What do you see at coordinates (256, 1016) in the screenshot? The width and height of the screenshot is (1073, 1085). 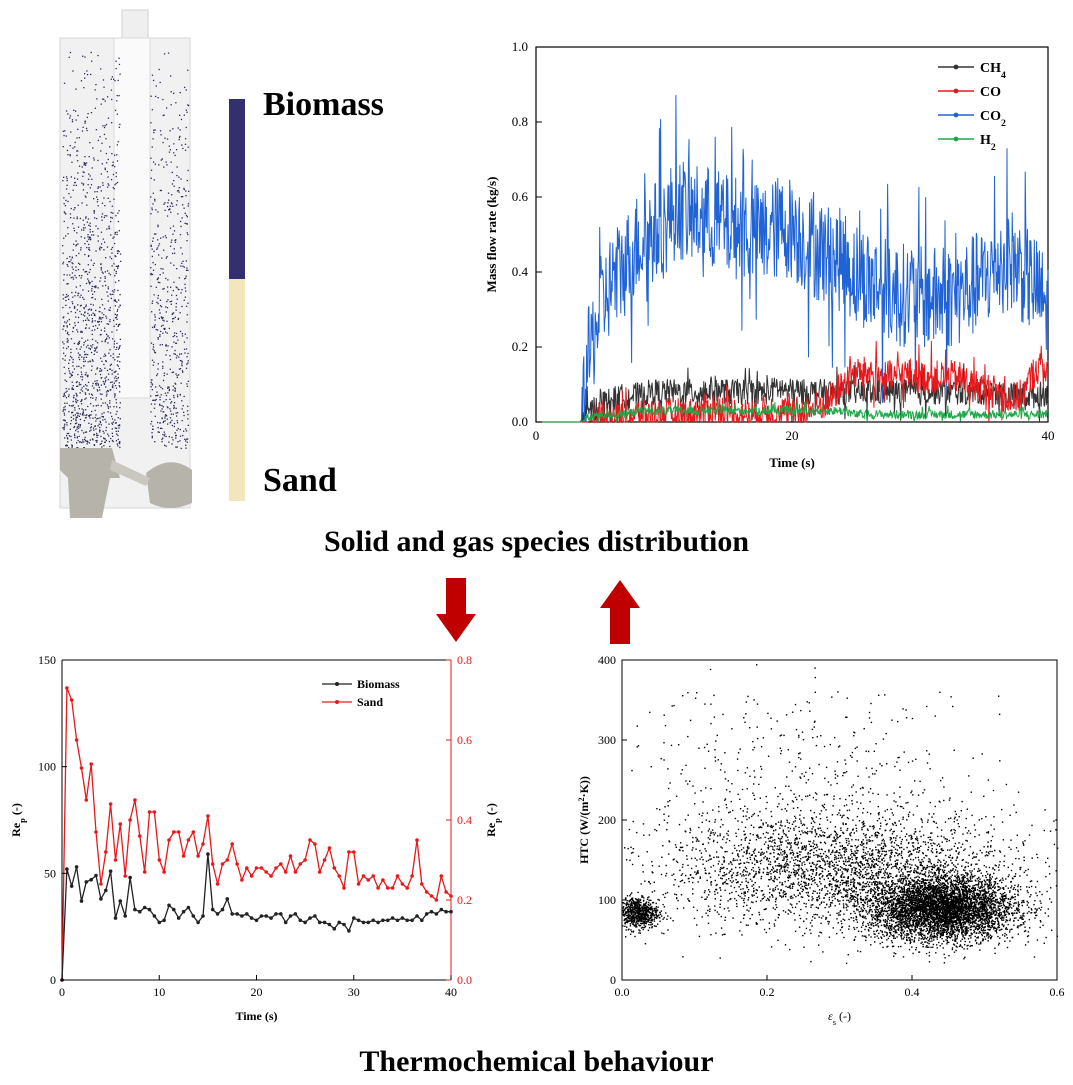 I see `x-axis-label: Time (s)` at bounding box center [256, 1016].